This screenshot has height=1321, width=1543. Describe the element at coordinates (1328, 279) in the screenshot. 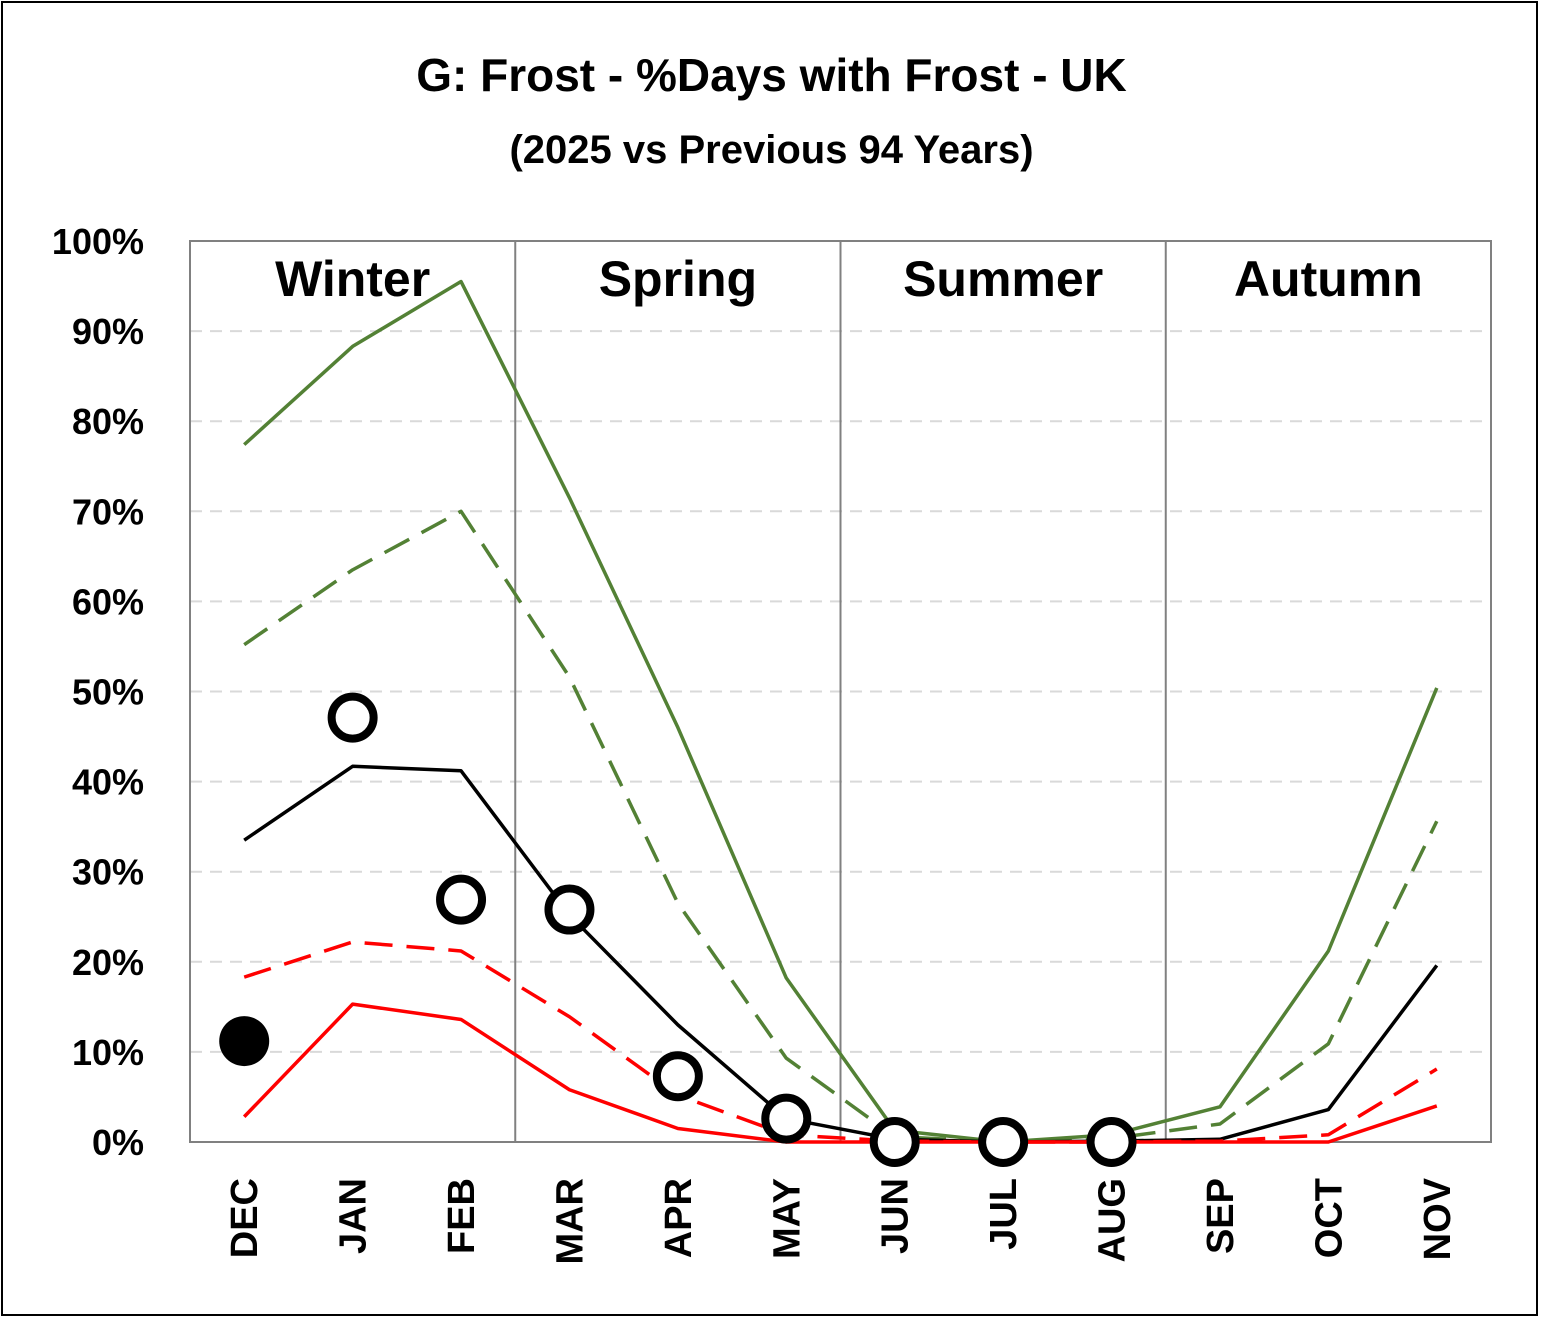

I see `season-label: Autumn` at that location.